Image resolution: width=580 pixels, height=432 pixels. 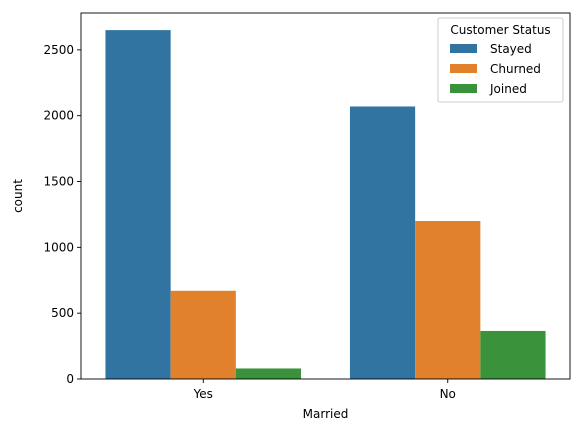 I want to click on legend-items: Stayed Churned Joined, so click(x=495, y=69).